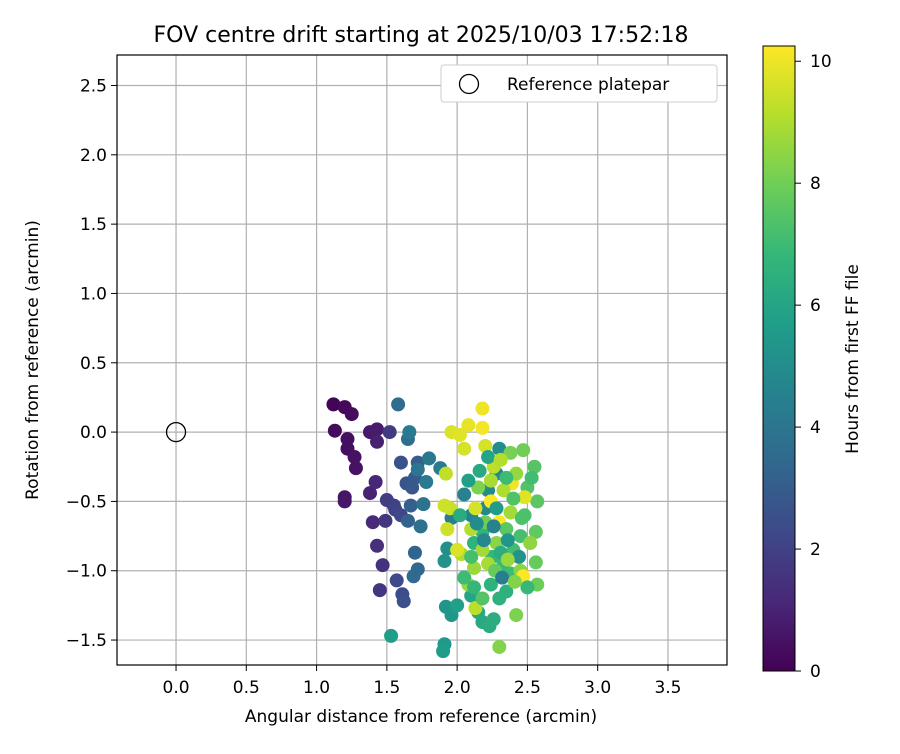  I want to click on colorbar-tick-label: 10, so click(821, 62).